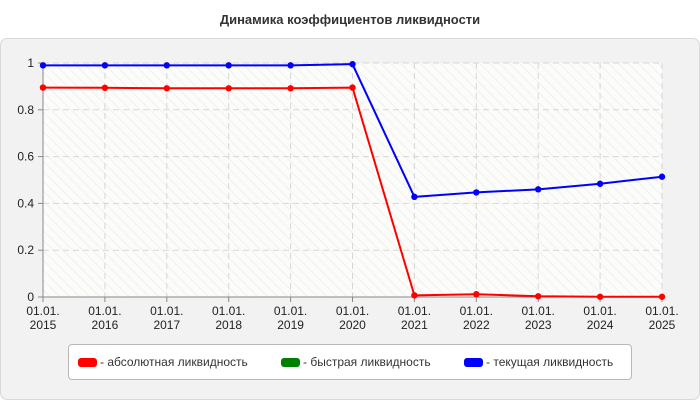 Image resolution: width=700 pixels, height=400 pixels. What do you see at coordinates (290, 362) in the screenshot?
I see `legend-swatch-quick` at bounding box center [290, 362].